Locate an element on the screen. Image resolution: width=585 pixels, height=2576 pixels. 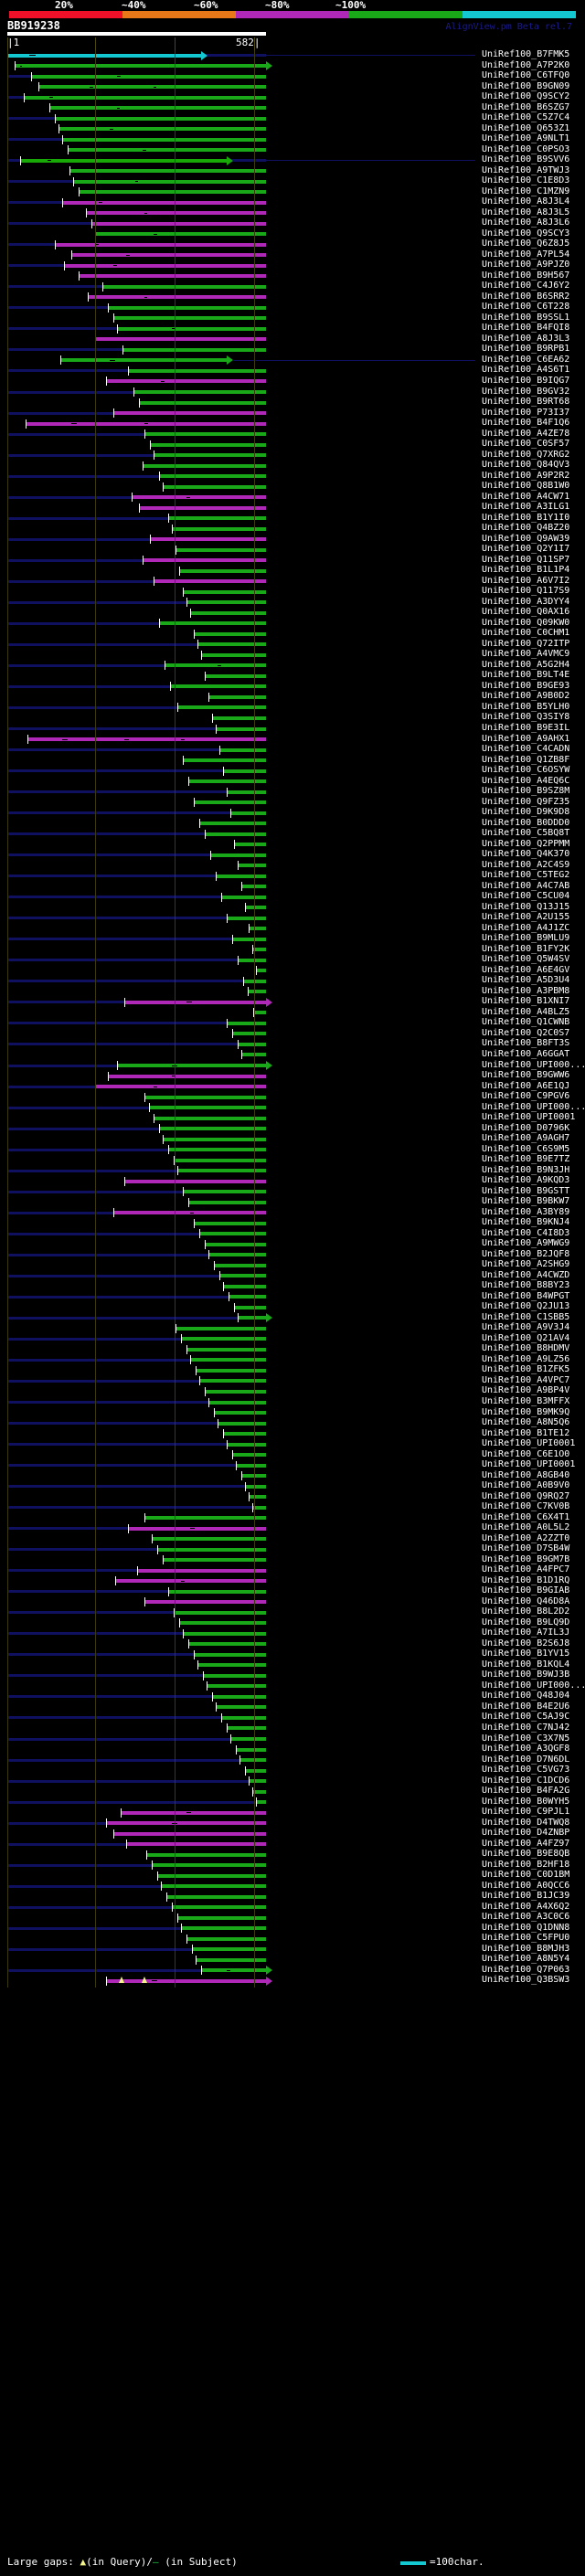
table-row: UniRef100_C6T228 is located at coordinates (293, 307).